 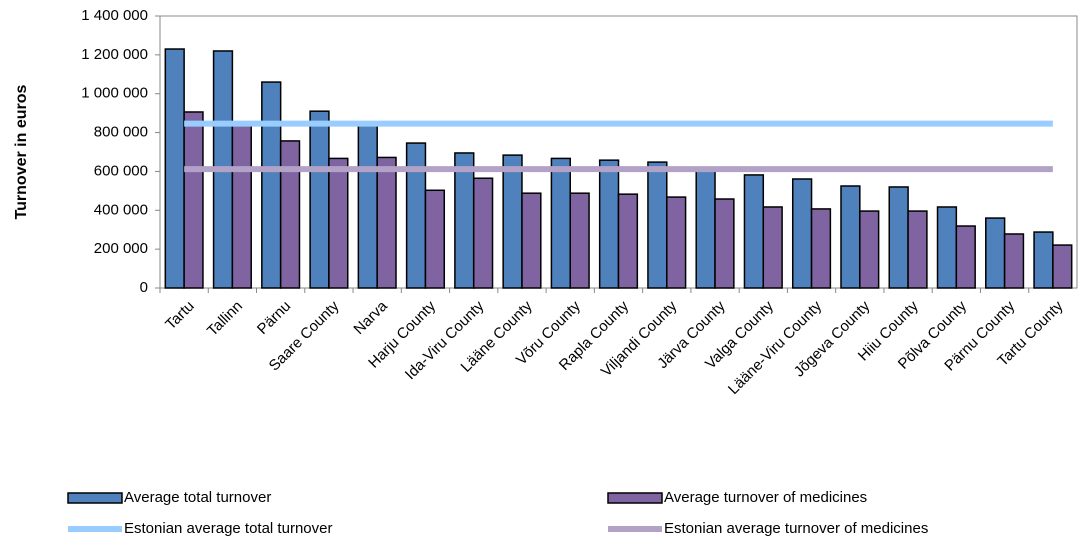 What do you see at coordinates (180, 316) in the screenshot?
I see `x-tick-label: Tartu` at bounding box center [180, 316].